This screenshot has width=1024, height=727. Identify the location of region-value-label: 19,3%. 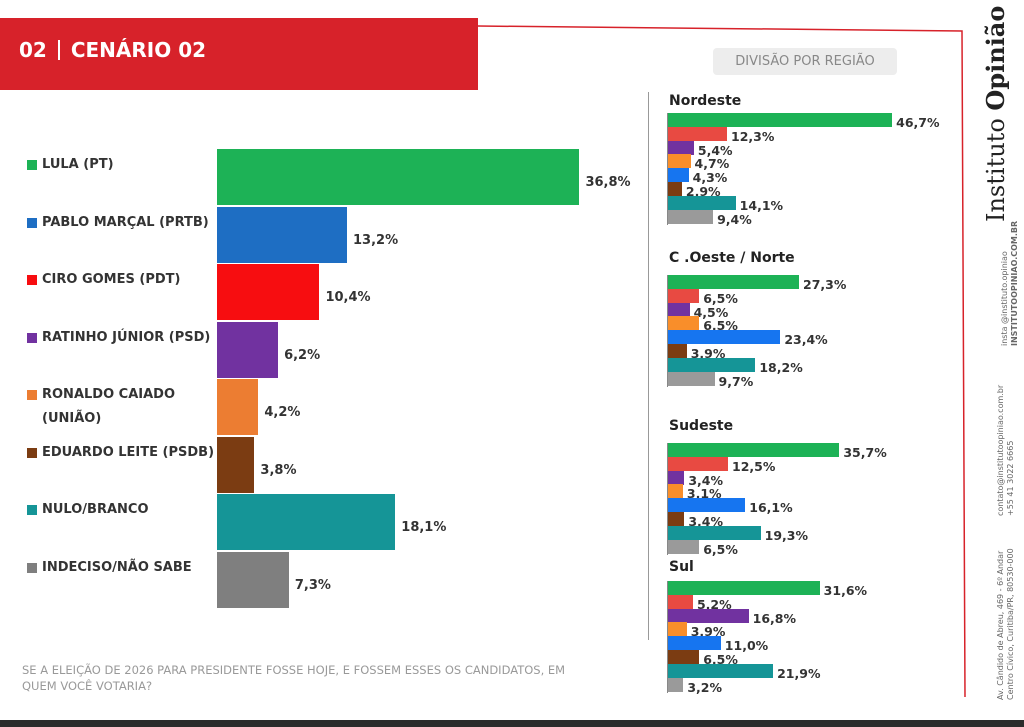
(786, 535).